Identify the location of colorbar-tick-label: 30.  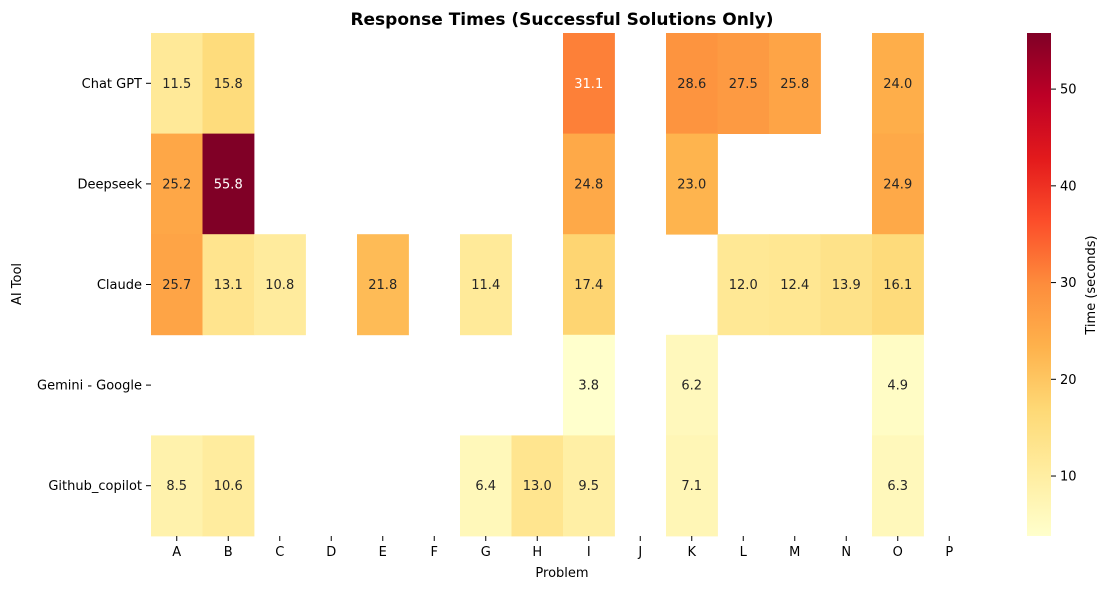
(1068, 283).